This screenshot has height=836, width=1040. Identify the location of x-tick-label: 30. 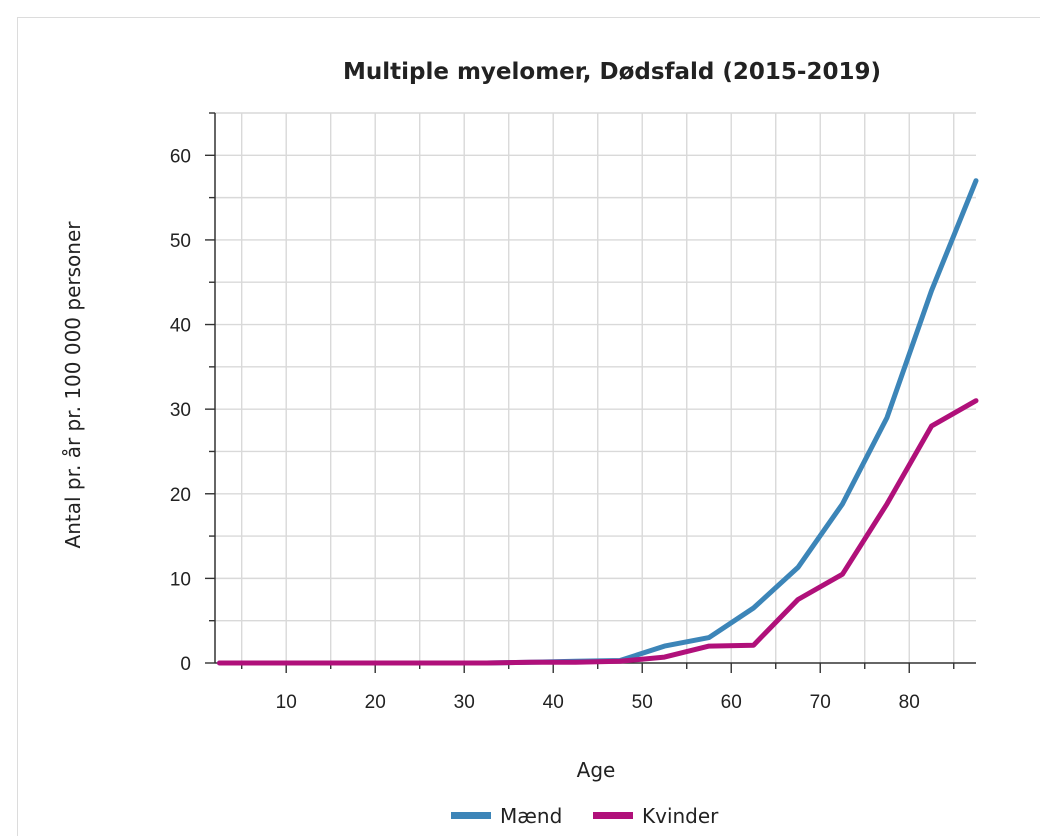
(464, 702).